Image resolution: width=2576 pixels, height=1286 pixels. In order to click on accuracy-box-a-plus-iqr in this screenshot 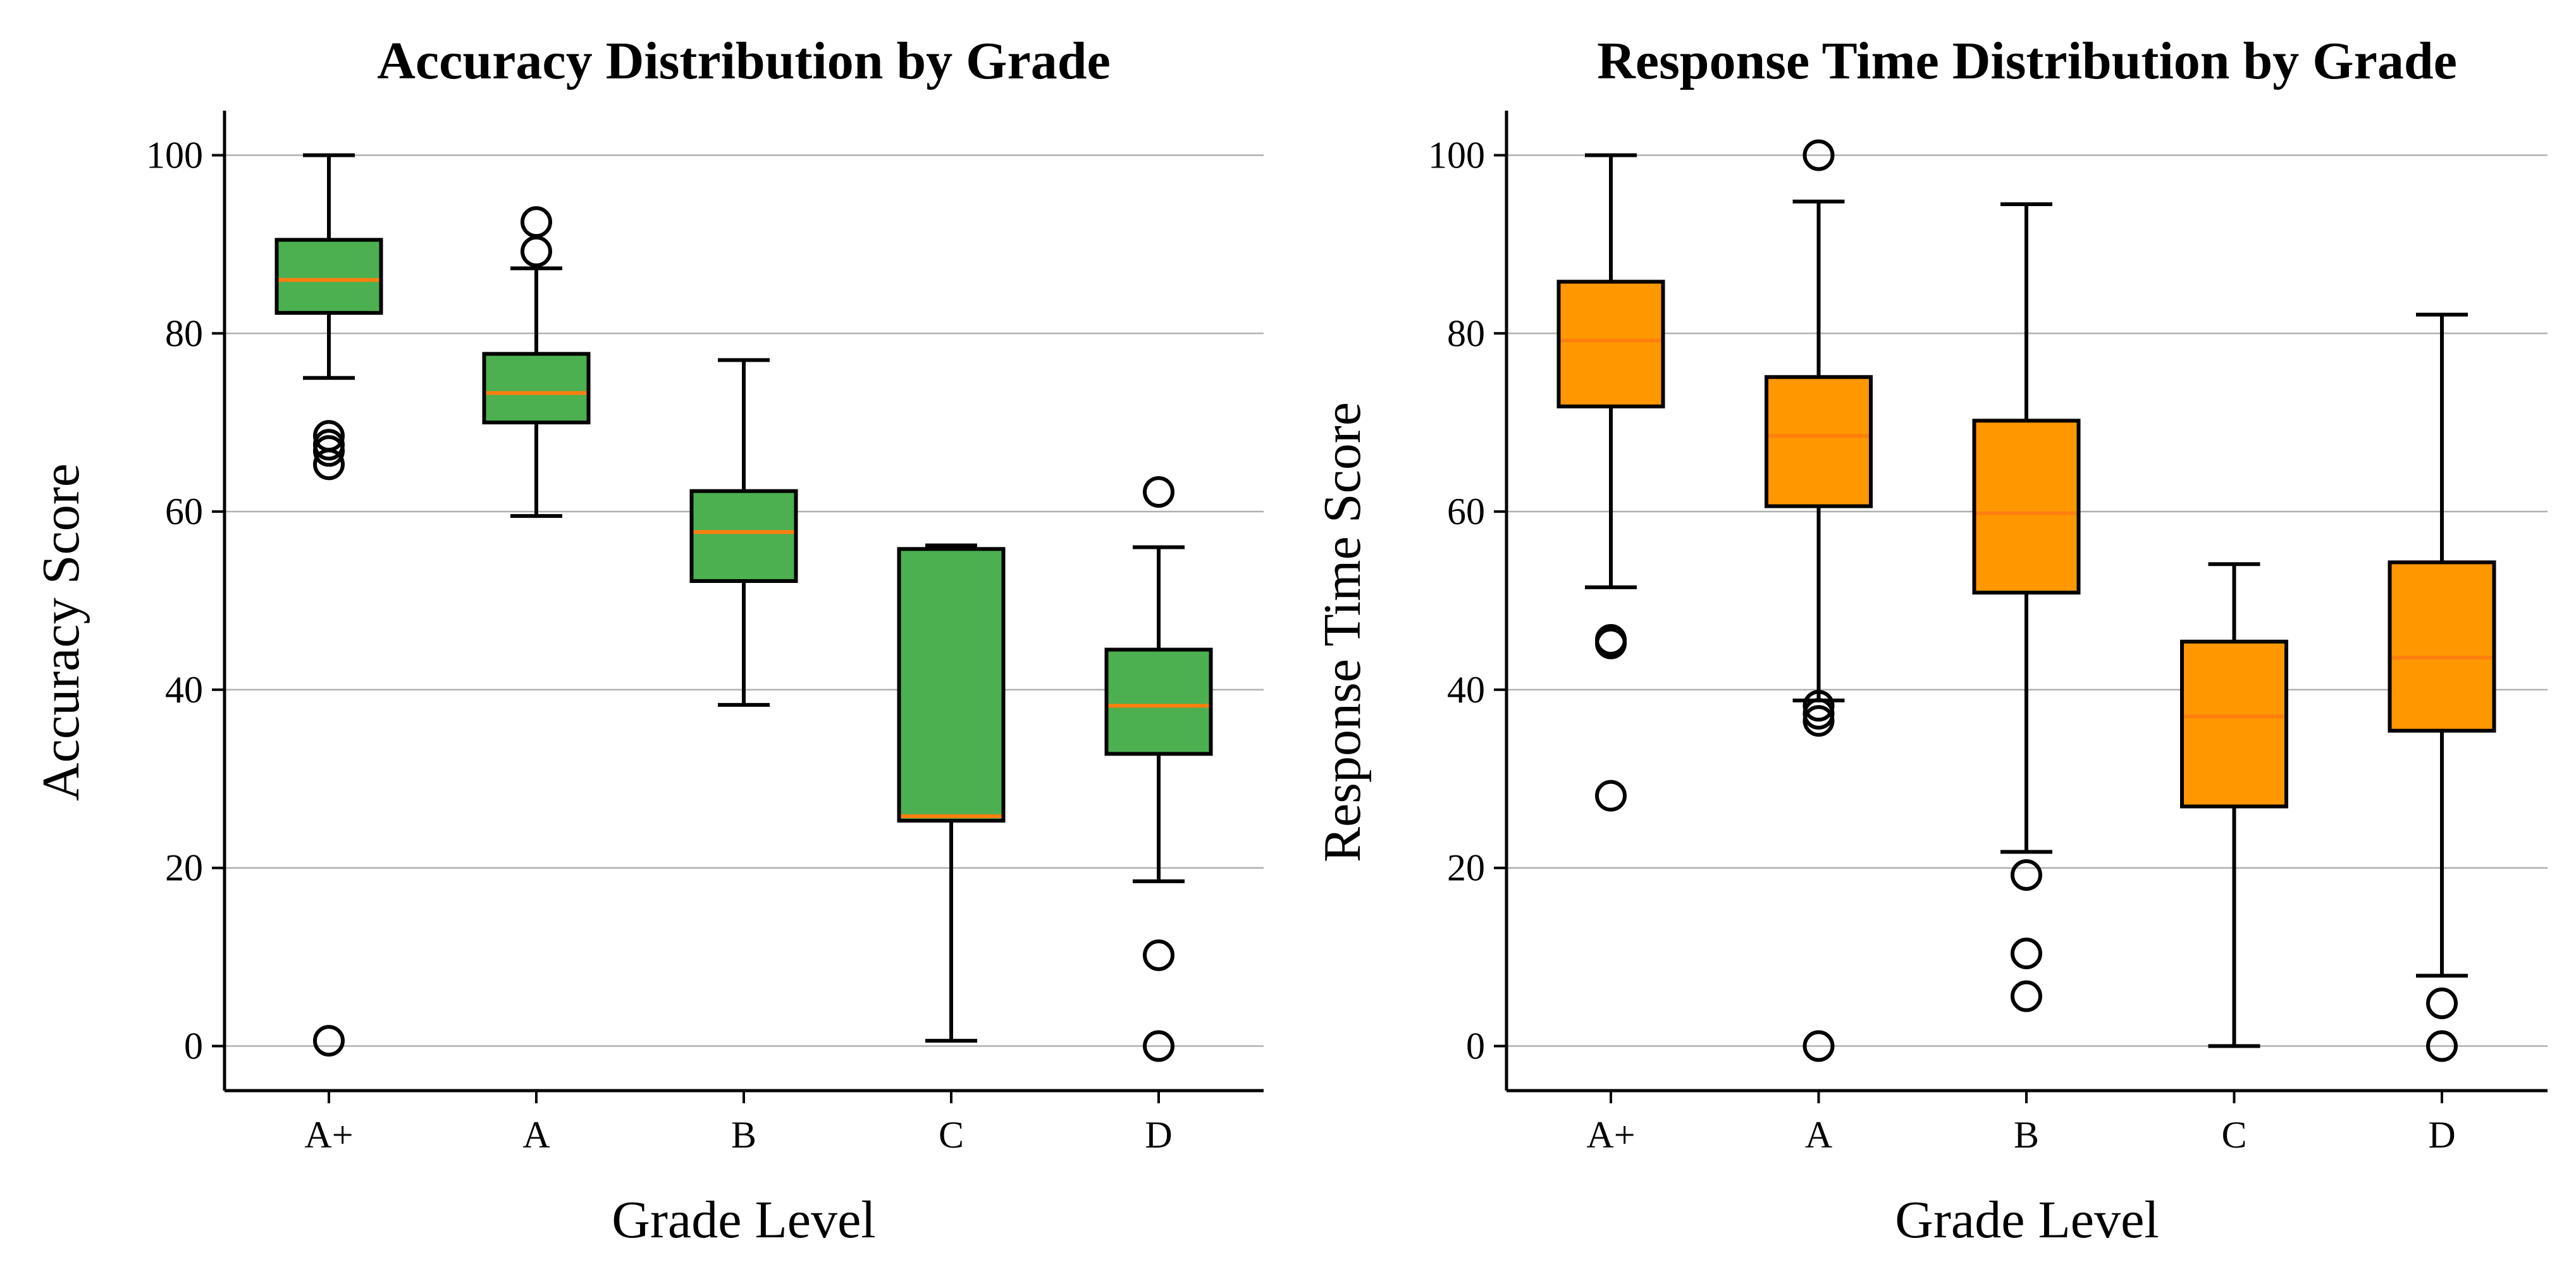, I will do `click(328, 276)`.